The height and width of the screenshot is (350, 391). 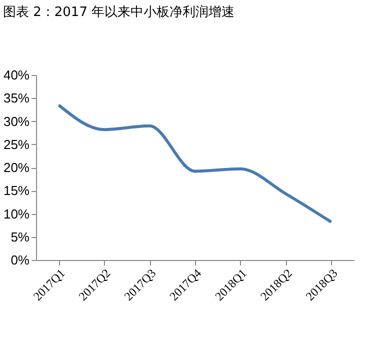 I want to click on chart-title: 图表 2：2017 年以来中小板净利润增速, so click(x=118, y=12).